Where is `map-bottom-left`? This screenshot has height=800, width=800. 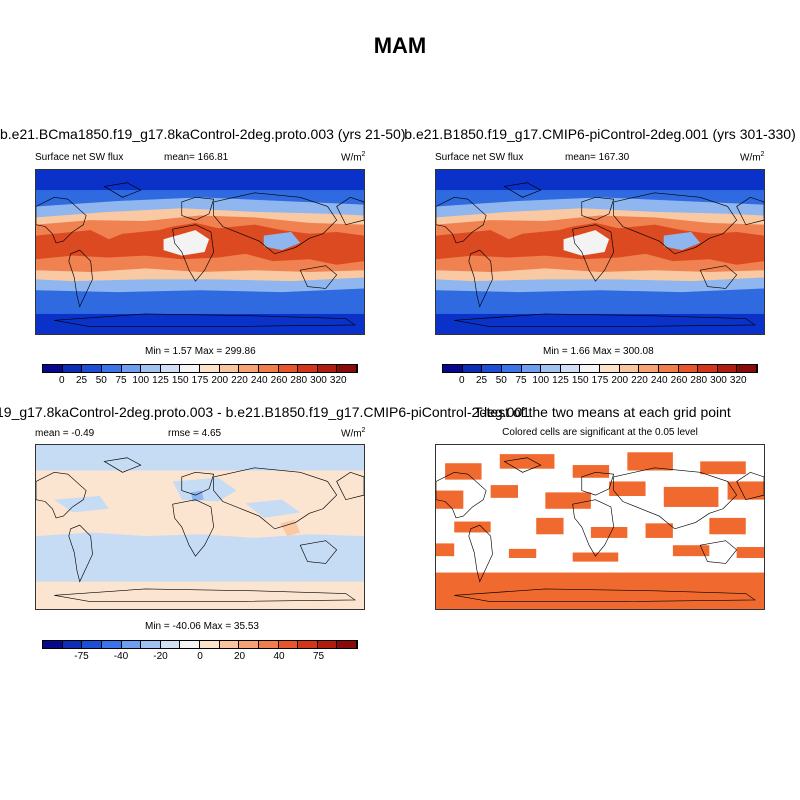 map-bottom-left is located at coordinates (200, 527).